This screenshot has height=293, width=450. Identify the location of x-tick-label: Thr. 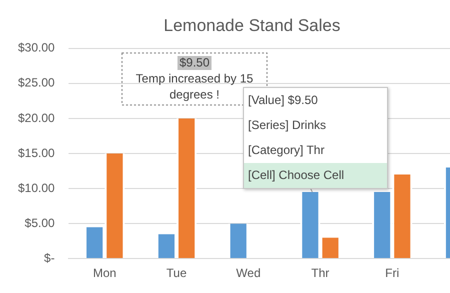
(320, 273).